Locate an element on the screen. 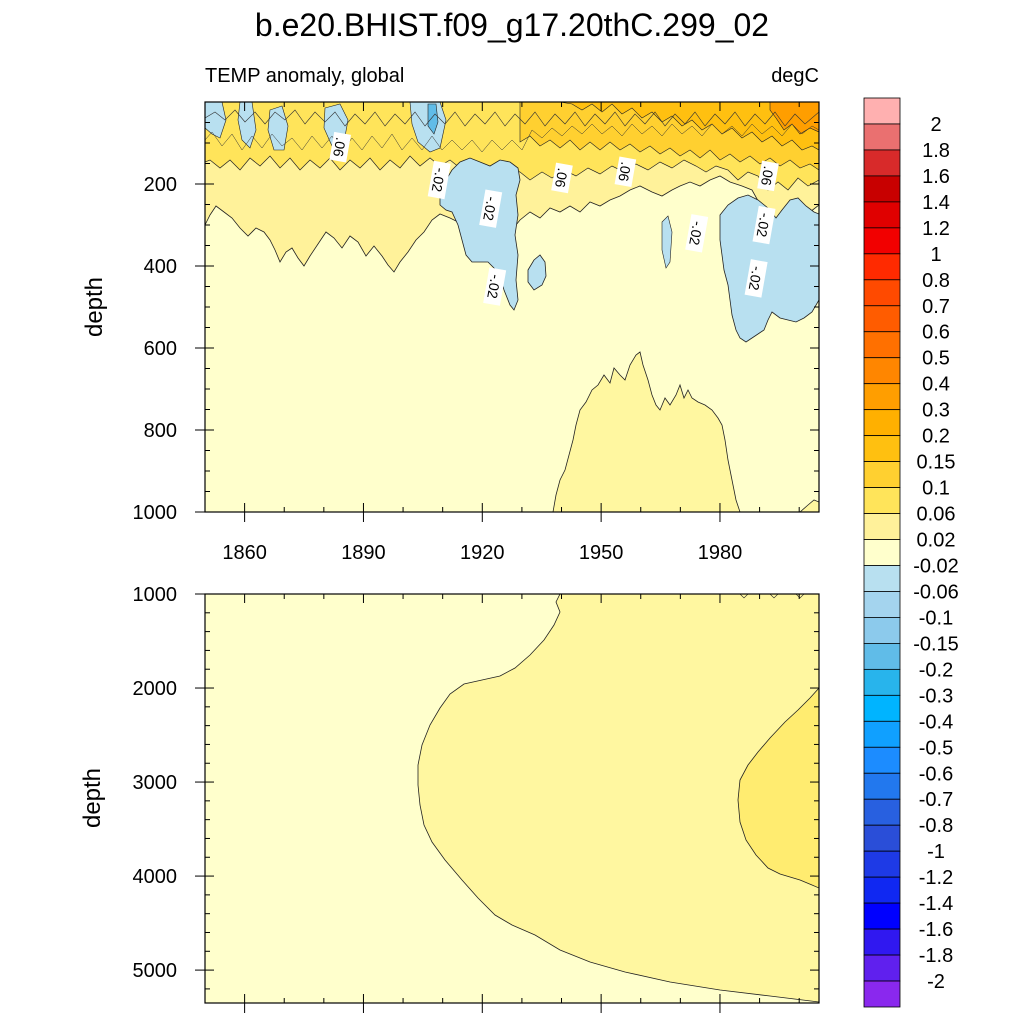 The width and height of the screenshot is (1024, 1024). upper-ylabel: depth is located at coordinates (94, 307).